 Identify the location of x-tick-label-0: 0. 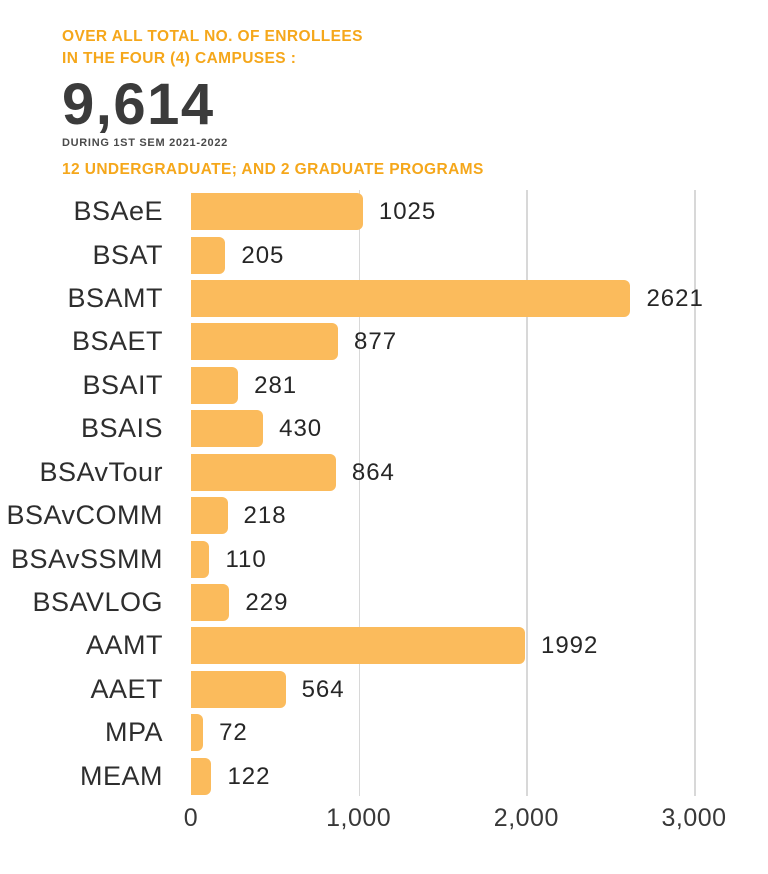
(191, 818).